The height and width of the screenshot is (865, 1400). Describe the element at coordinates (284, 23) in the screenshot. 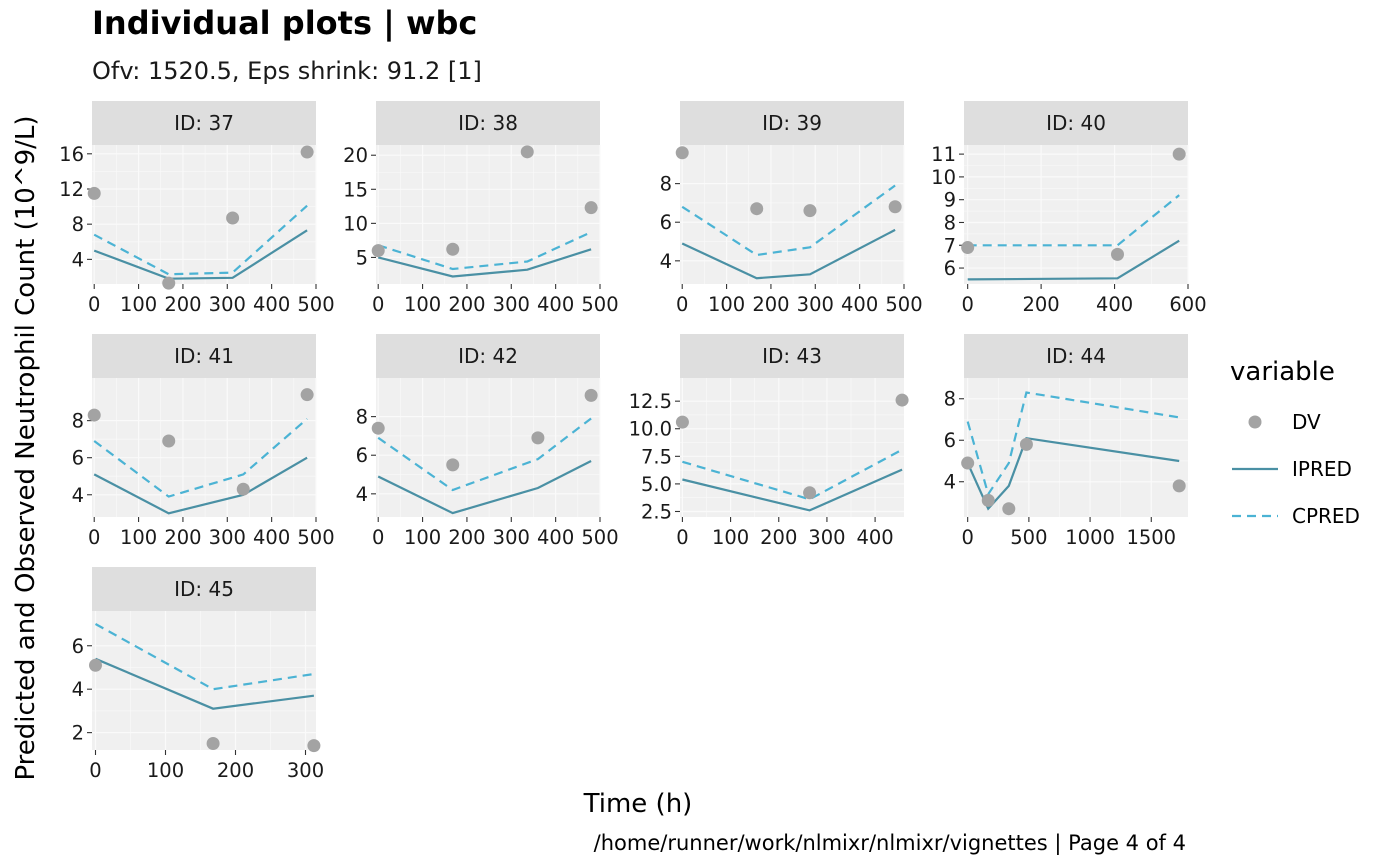

I see `plot-title: Individual plots | wbc` at that location.